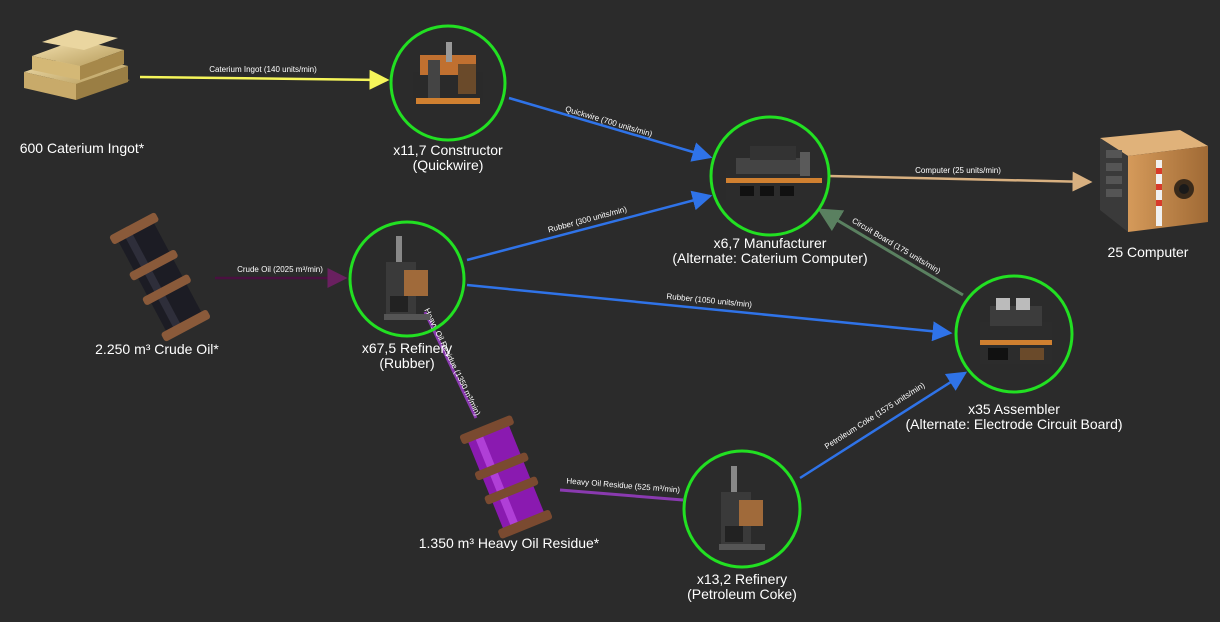  Describe the element at coordinates (160, 277) in the screenshot. I see `crude-oil-canister-icon` at that location.